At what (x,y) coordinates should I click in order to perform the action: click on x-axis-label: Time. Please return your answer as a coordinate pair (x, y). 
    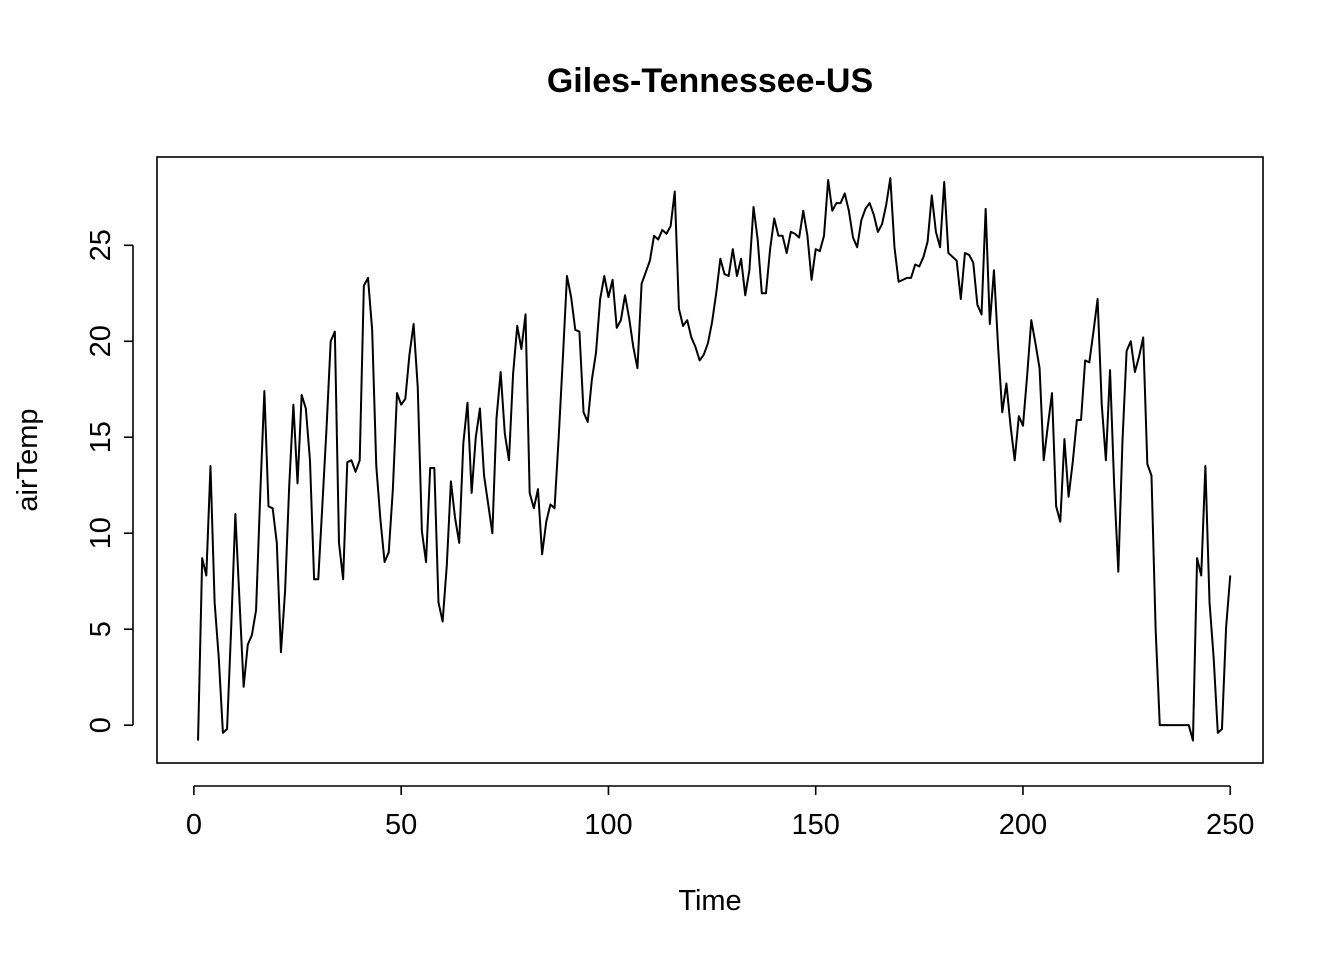
    Looking at the image, I should click on (709, 901).